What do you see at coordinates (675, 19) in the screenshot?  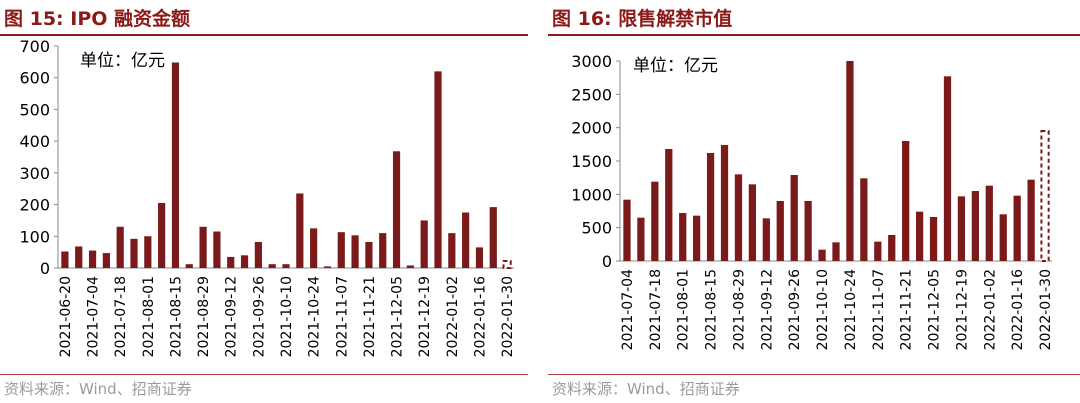 I see `unlock-title-text: 限售解禁市值` at bounding box center [675, 19].